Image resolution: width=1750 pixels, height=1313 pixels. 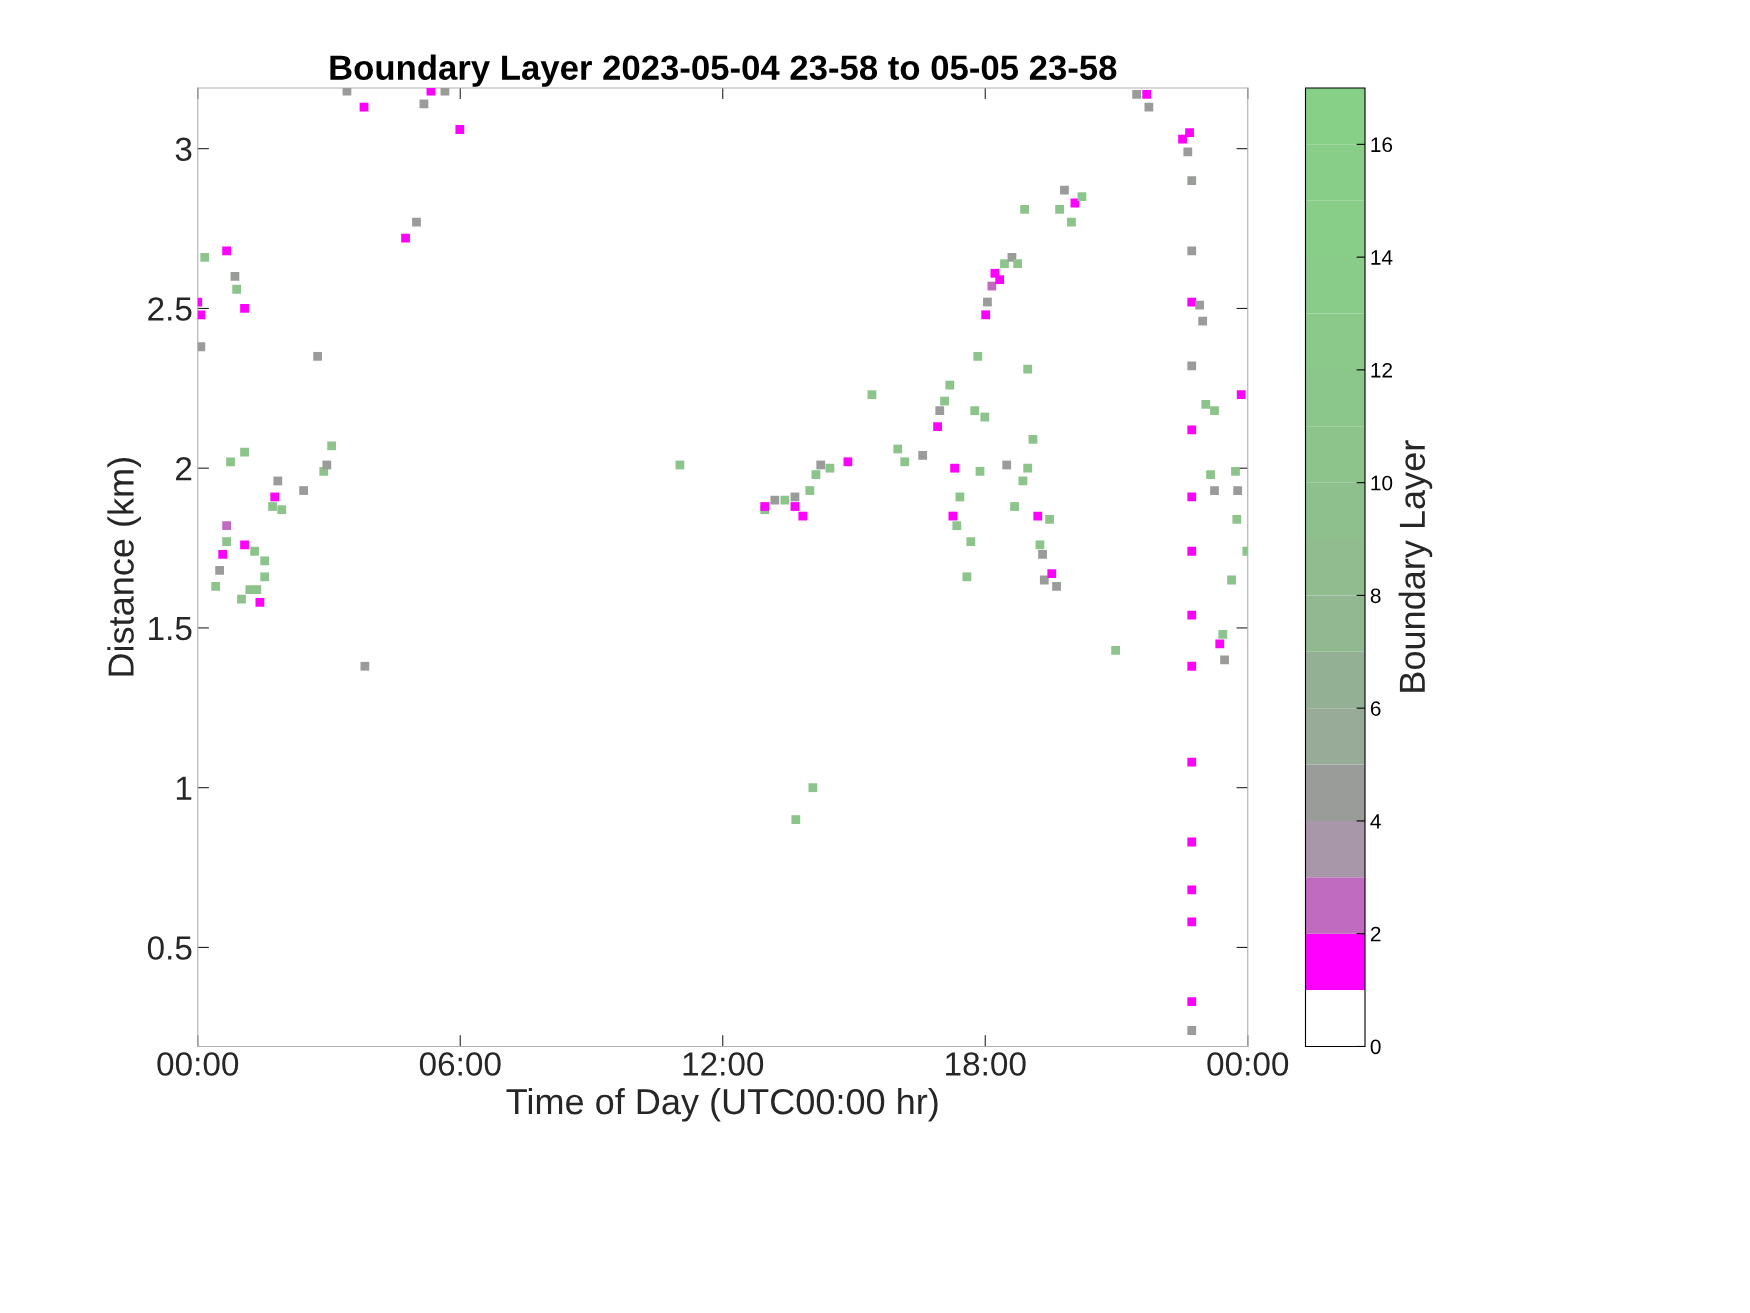 I want to click on color-bar-label: 6, so click(x=1375, y=708).